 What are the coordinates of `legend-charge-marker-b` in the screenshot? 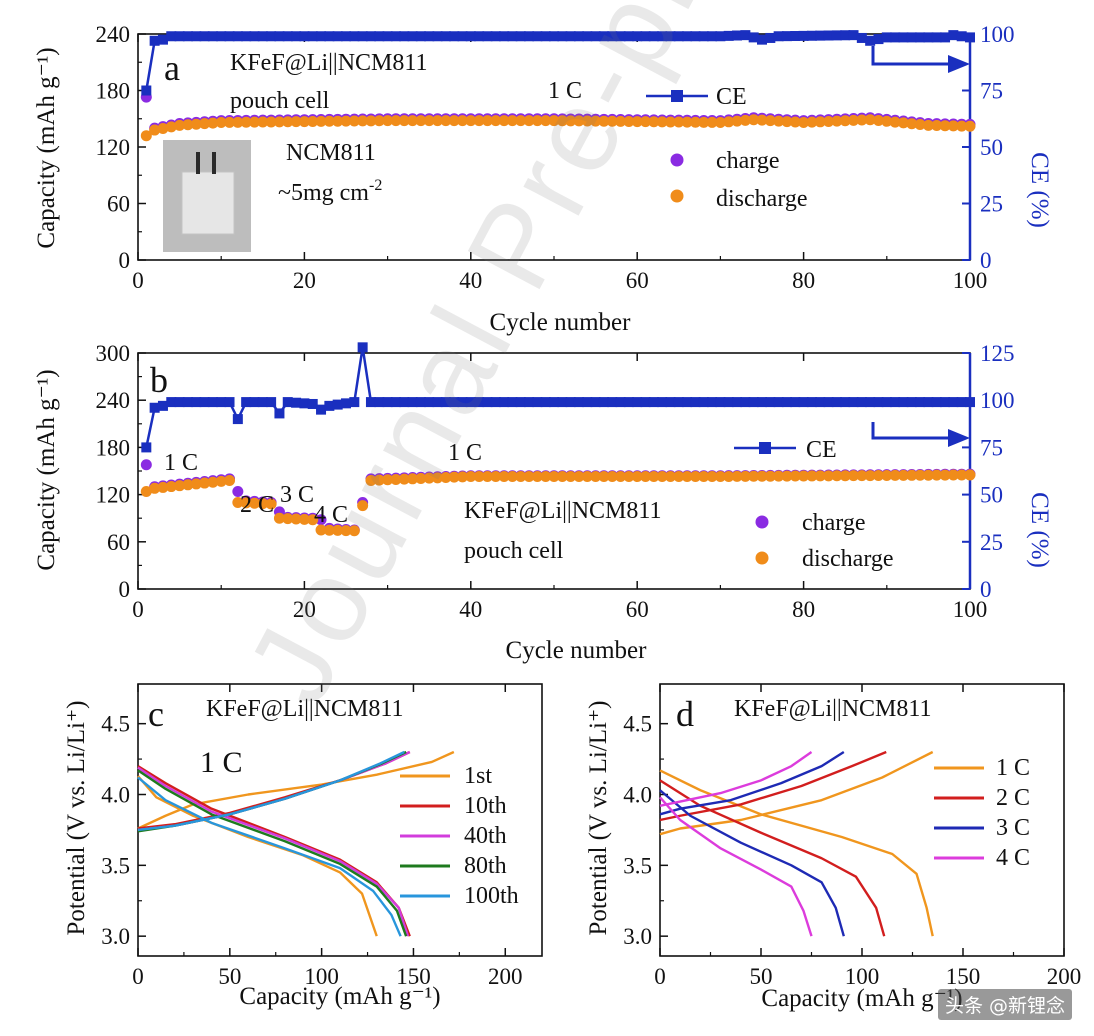 It's located at (762, 522).